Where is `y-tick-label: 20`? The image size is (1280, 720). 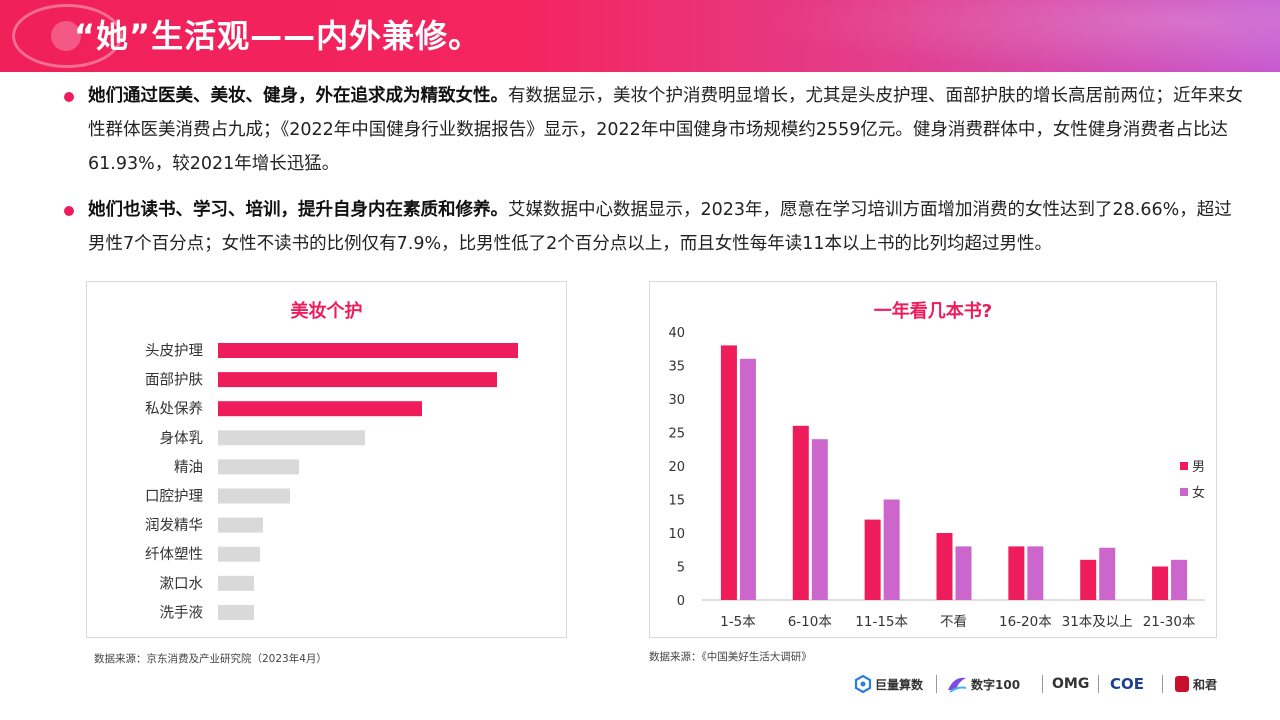 y-tick-label: 20 is located at coordinates (676, 467).